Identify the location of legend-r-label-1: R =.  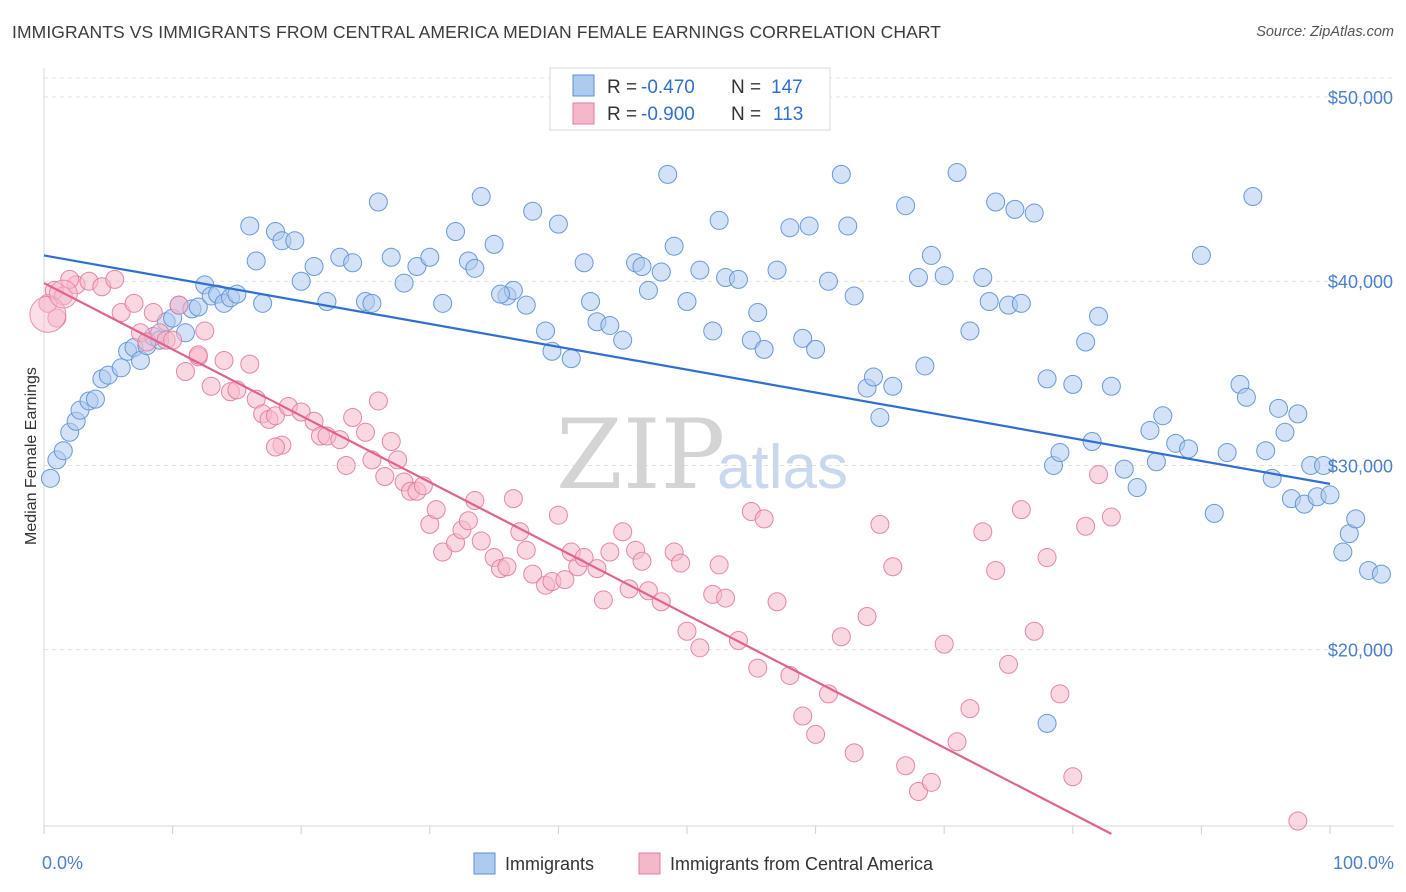
(622, 87).